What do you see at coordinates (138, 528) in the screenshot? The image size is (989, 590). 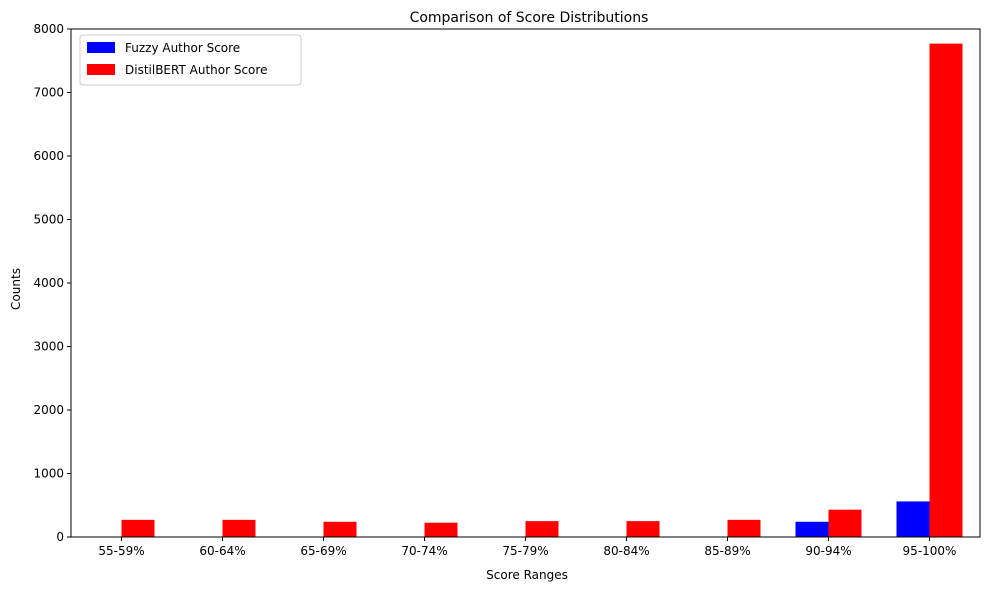 I see `bar-distilbert-55-59%` at bounding box center [138, 528].